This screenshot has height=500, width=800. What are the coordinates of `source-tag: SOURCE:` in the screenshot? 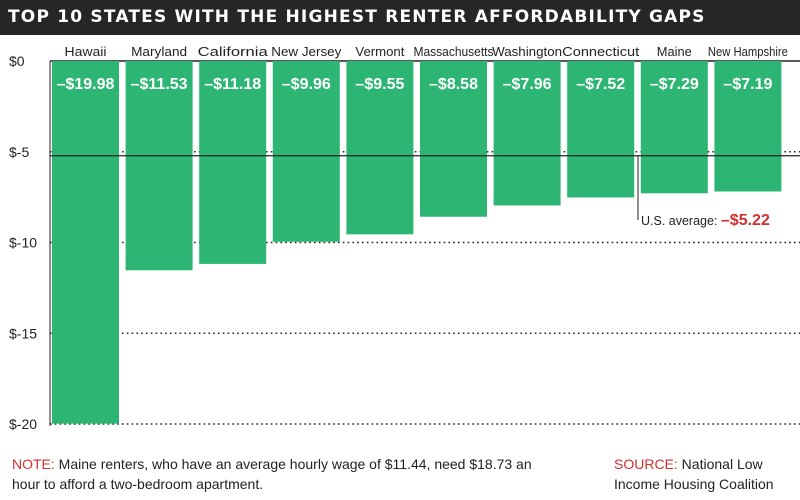 It's located at (646, 464).